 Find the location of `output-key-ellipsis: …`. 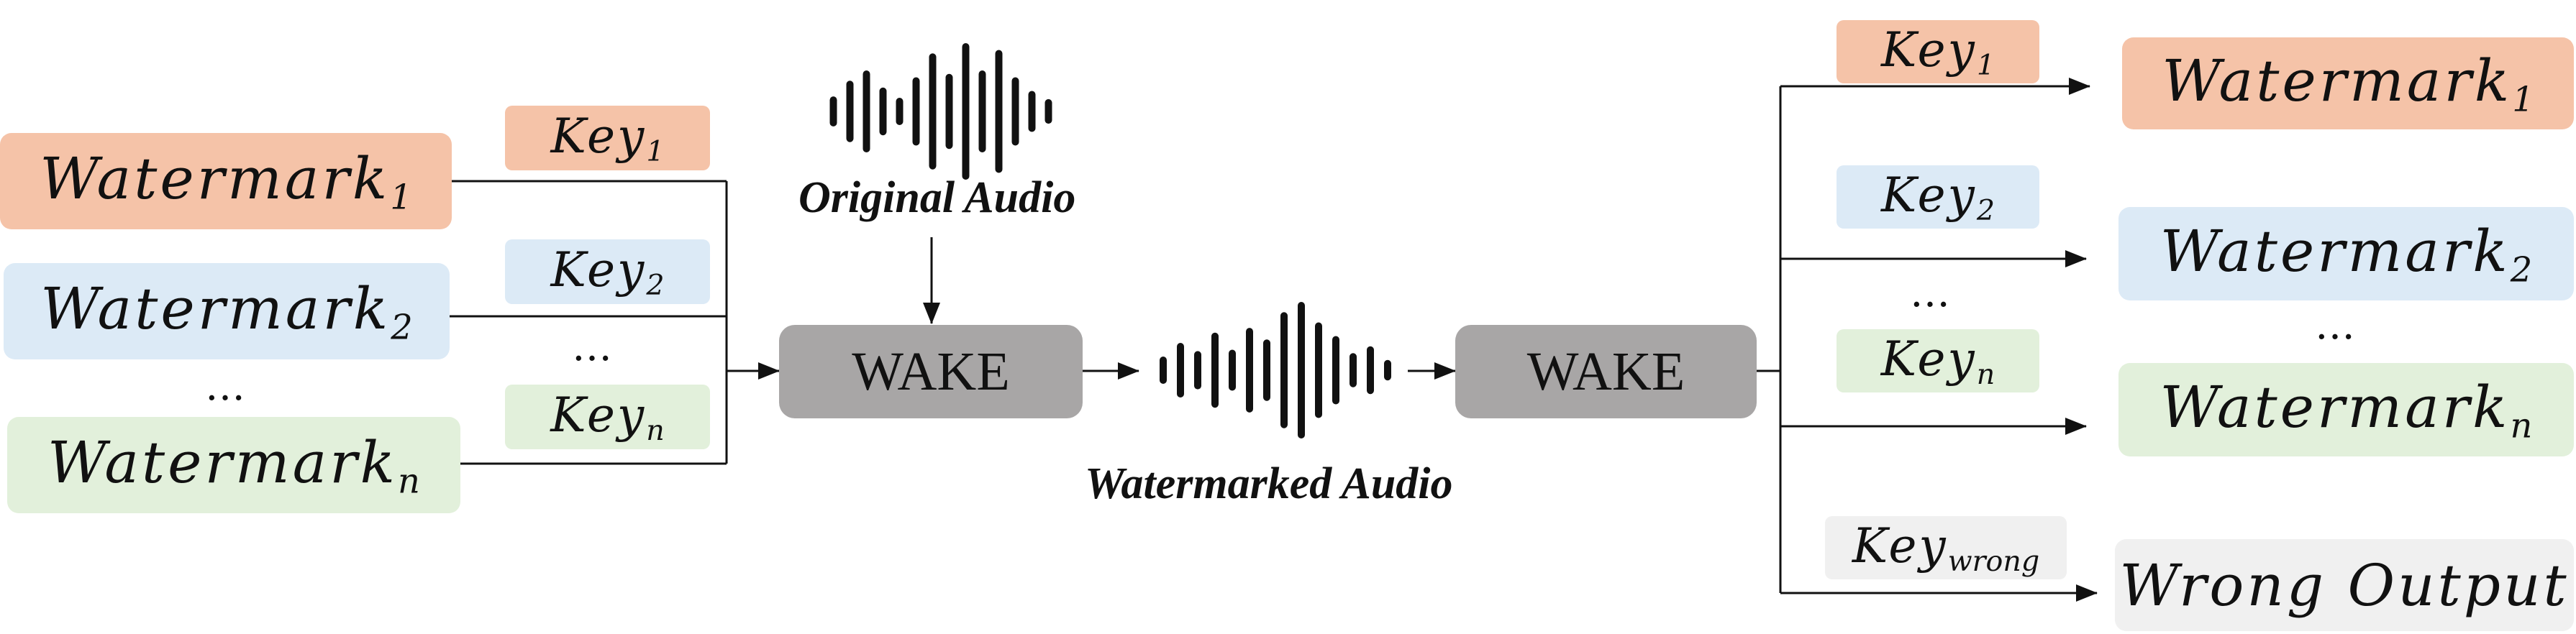

output-key-ellipsis: … is located at coordinates (1933, 293).